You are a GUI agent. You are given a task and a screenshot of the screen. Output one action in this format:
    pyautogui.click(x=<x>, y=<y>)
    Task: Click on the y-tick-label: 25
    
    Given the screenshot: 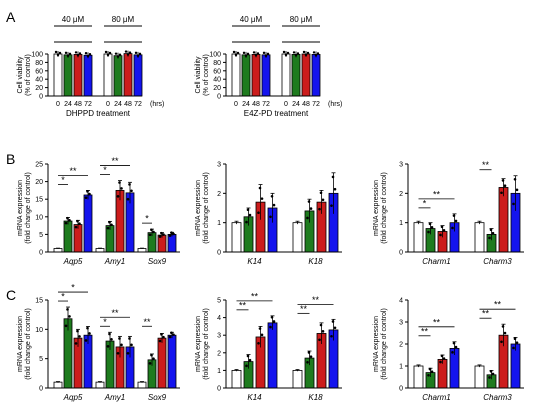 What is the action you would take?
    pyautogui.click(x=39, y=165)
    